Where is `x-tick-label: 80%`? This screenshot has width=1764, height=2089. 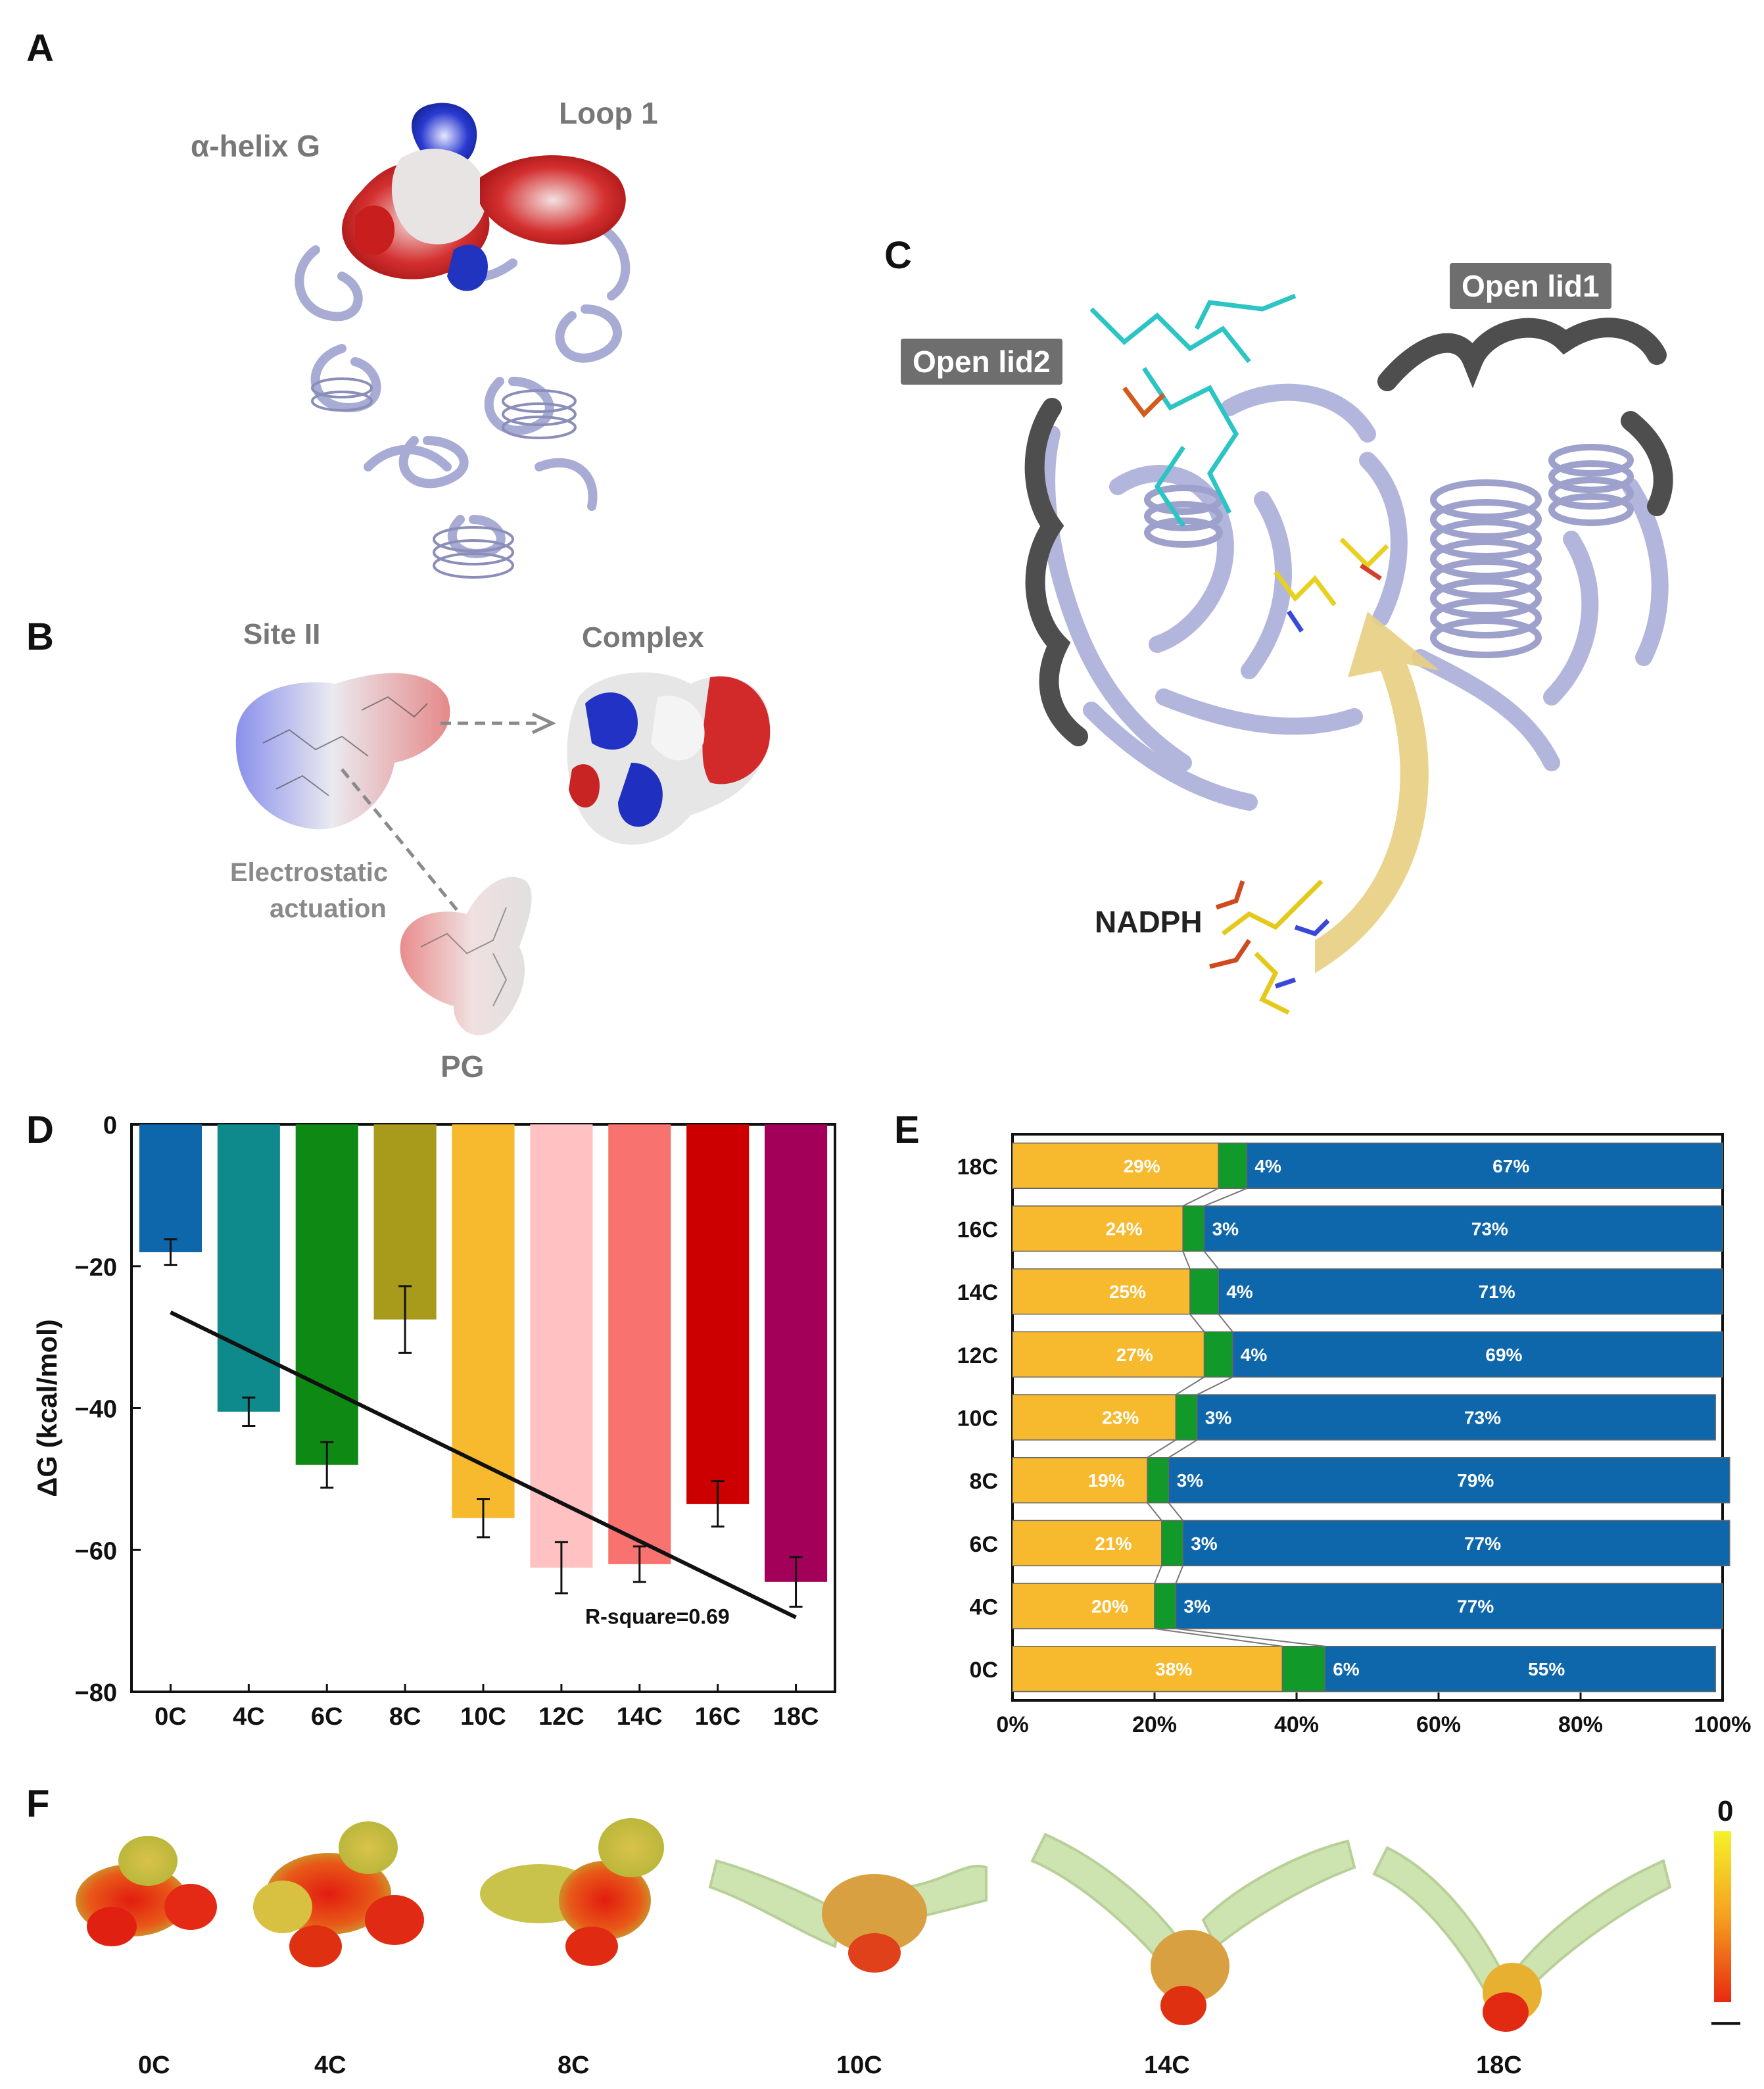 x-tick-label: 80% is located at coordinates (1580, 1725).